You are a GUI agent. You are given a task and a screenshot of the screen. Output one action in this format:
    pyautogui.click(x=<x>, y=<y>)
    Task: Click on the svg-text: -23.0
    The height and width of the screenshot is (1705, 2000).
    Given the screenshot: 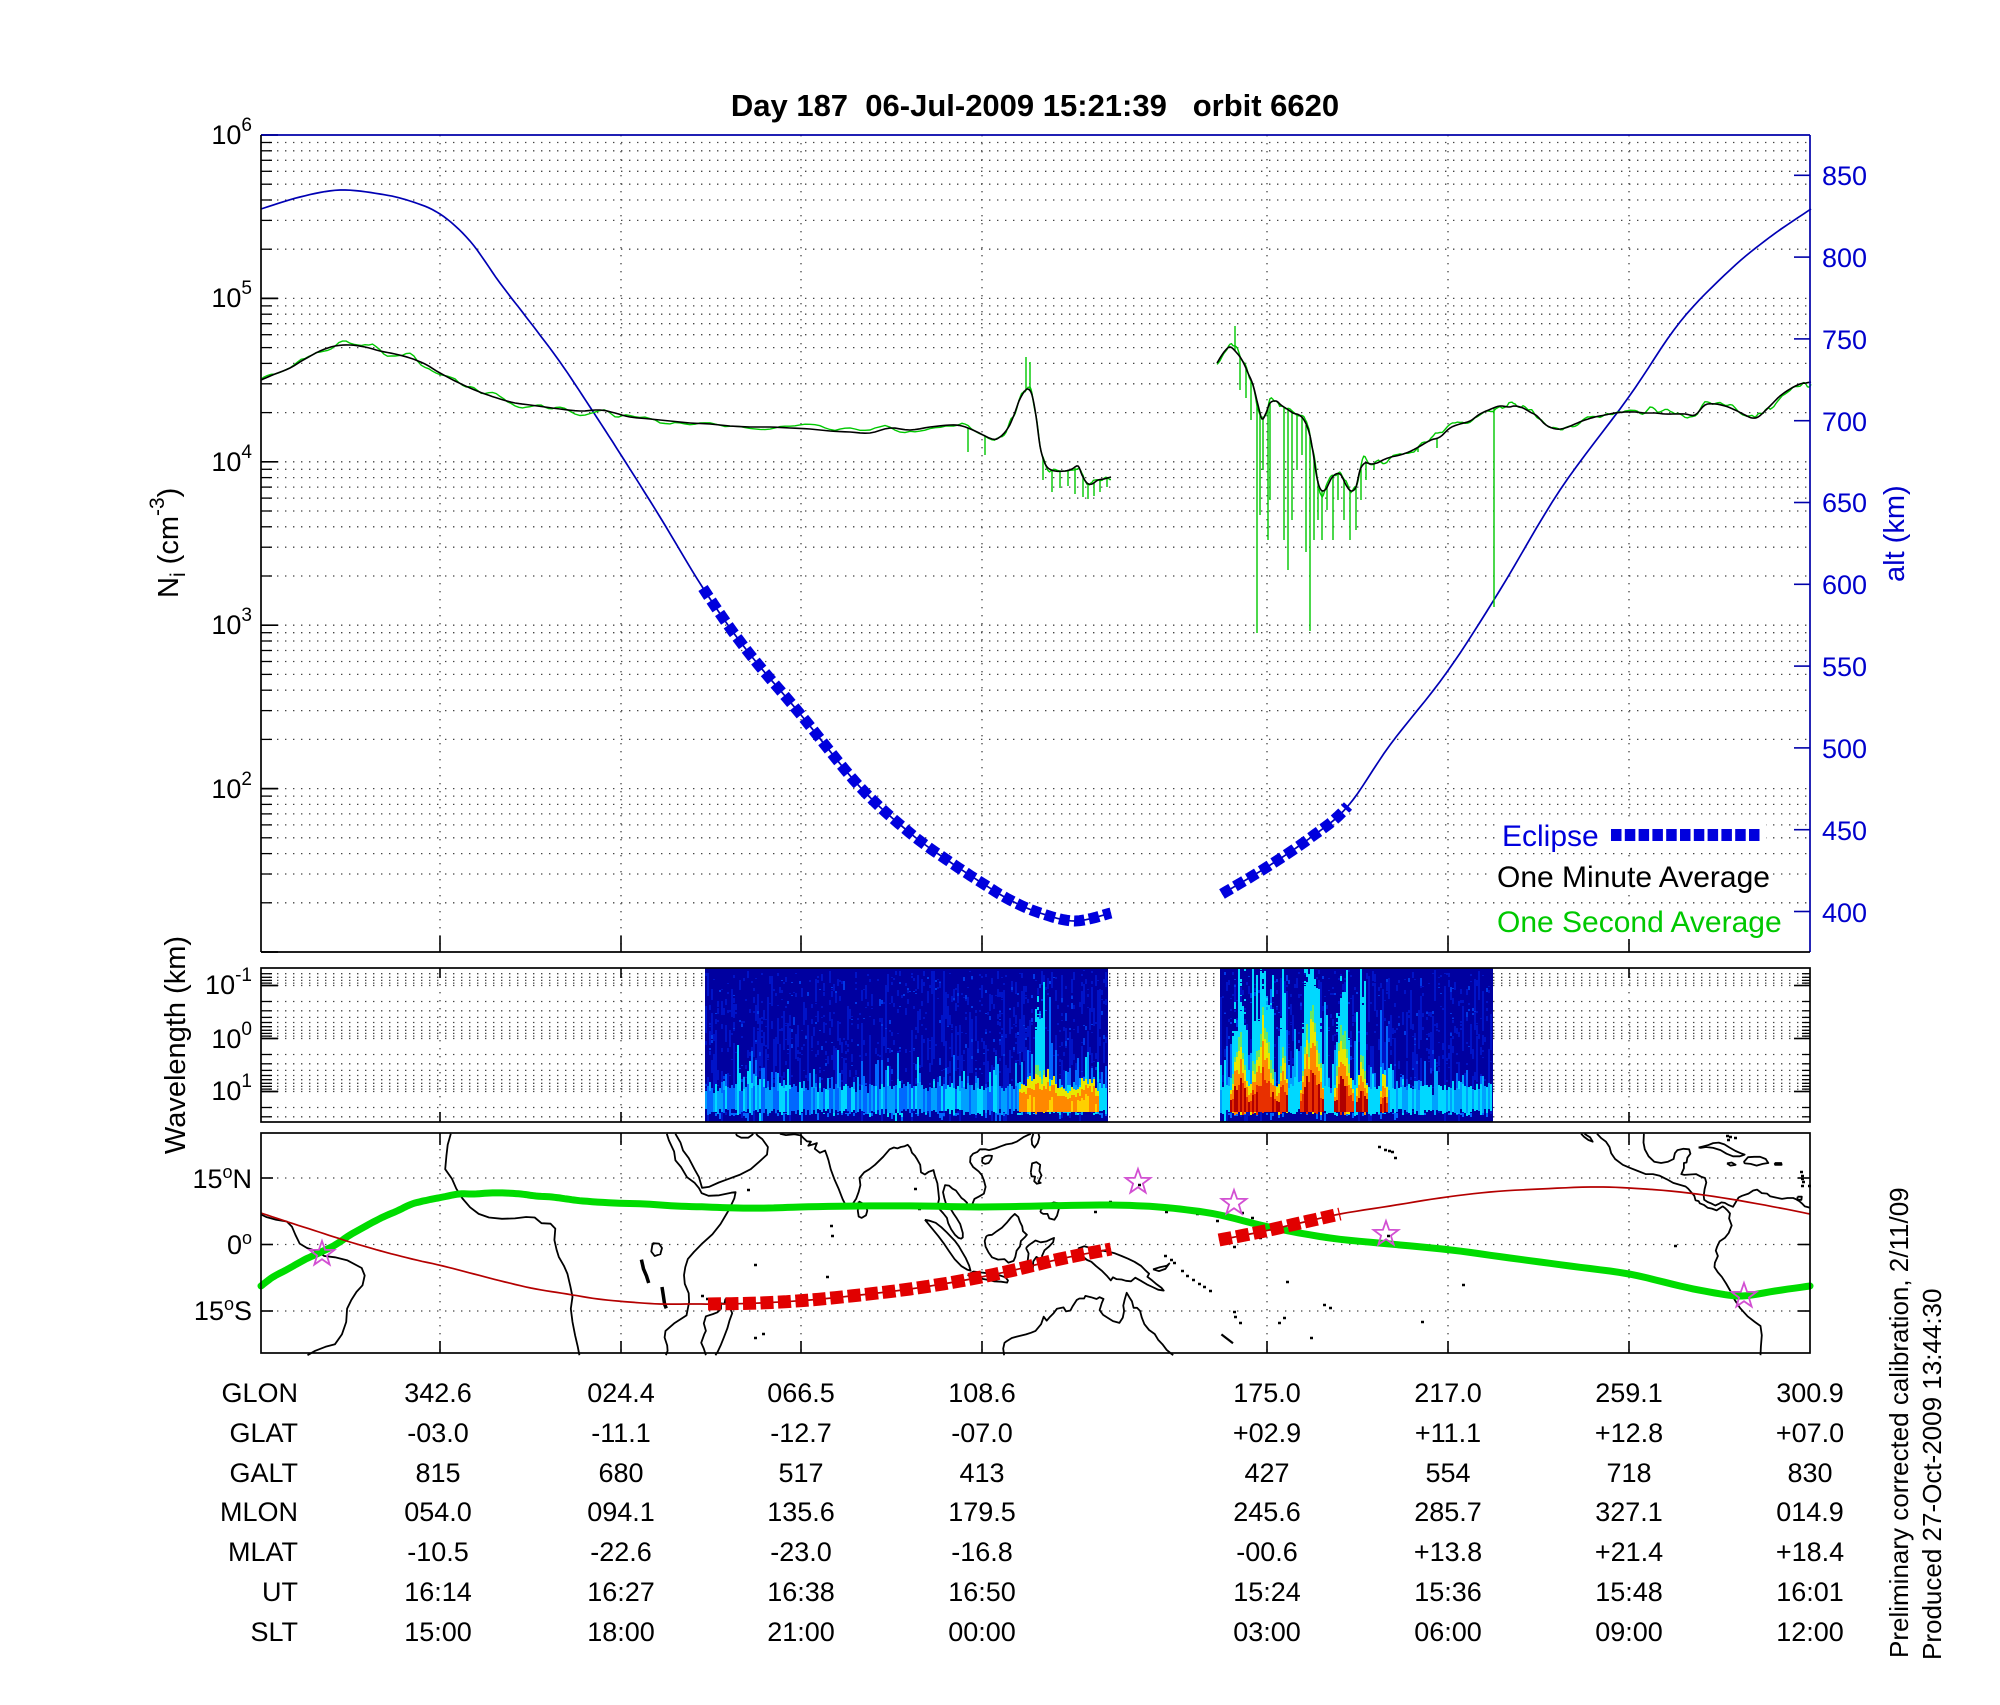 What is the action you would take?
    pyautogui.click(x=801, y=1552)
    